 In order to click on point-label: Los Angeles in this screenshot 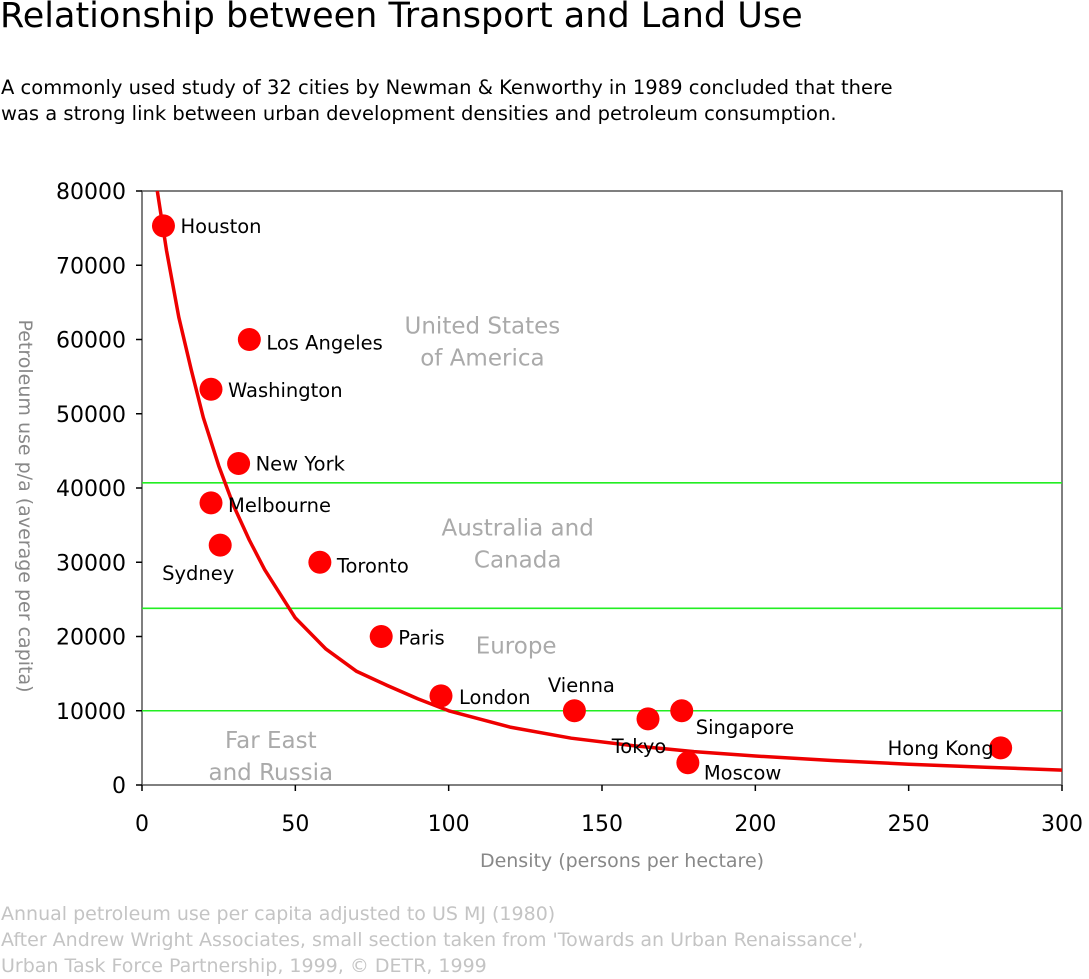, I will do `click(324, 343)`.